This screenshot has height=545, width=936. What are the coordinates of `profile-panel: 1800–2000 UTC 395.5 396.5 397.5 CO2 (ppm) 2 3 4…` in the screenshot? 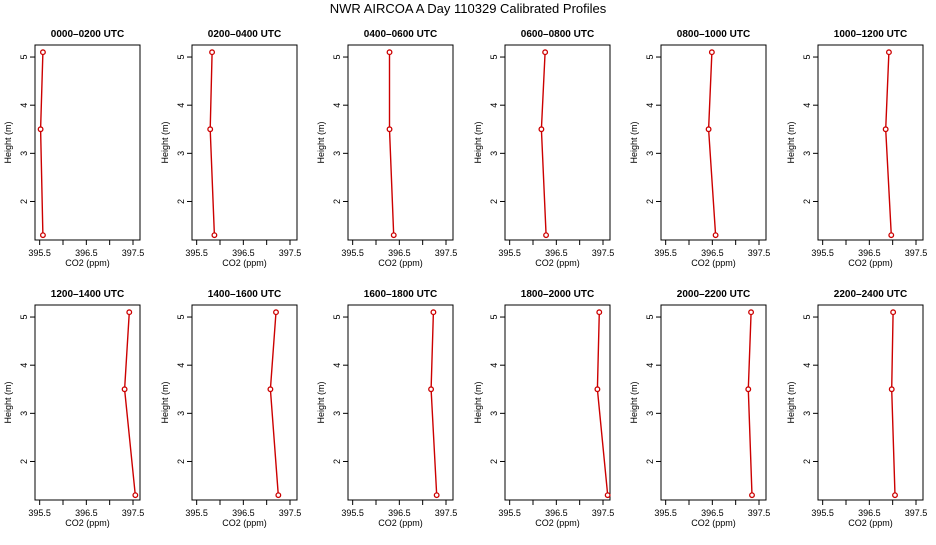 It's located at (543, 408).